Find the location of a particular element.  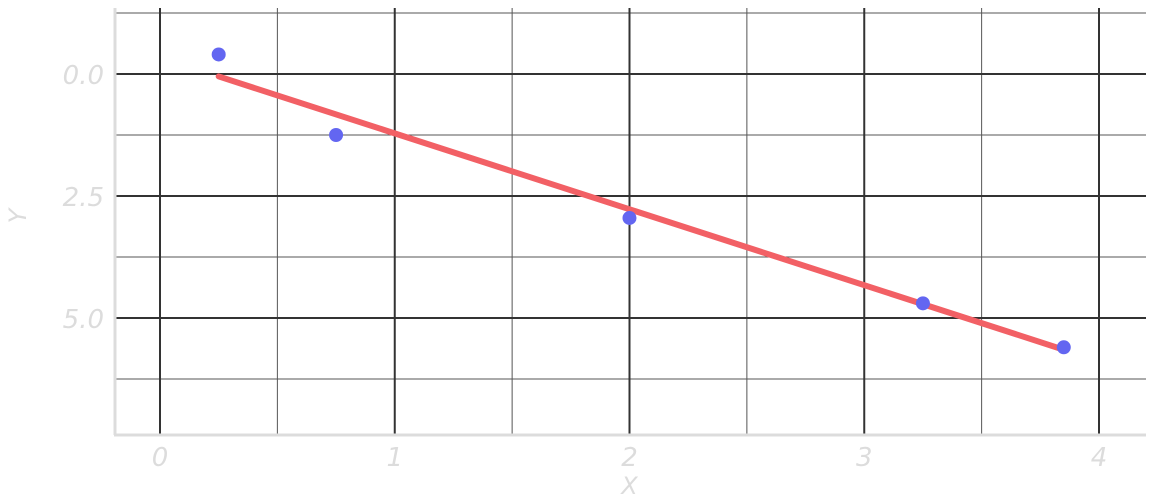

x-tick-label: 1 is located at coordinates (394, 458).